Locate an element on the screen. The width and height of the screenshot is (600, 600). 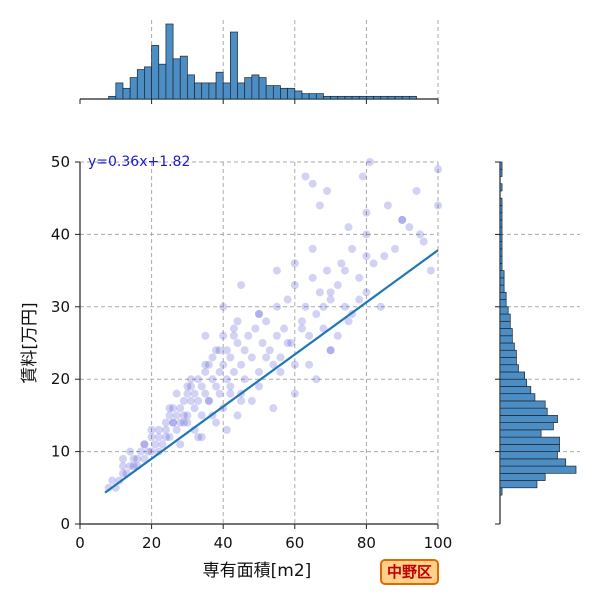
y-axis-title: 賃料[万円] is located at coordinates (30, 342).